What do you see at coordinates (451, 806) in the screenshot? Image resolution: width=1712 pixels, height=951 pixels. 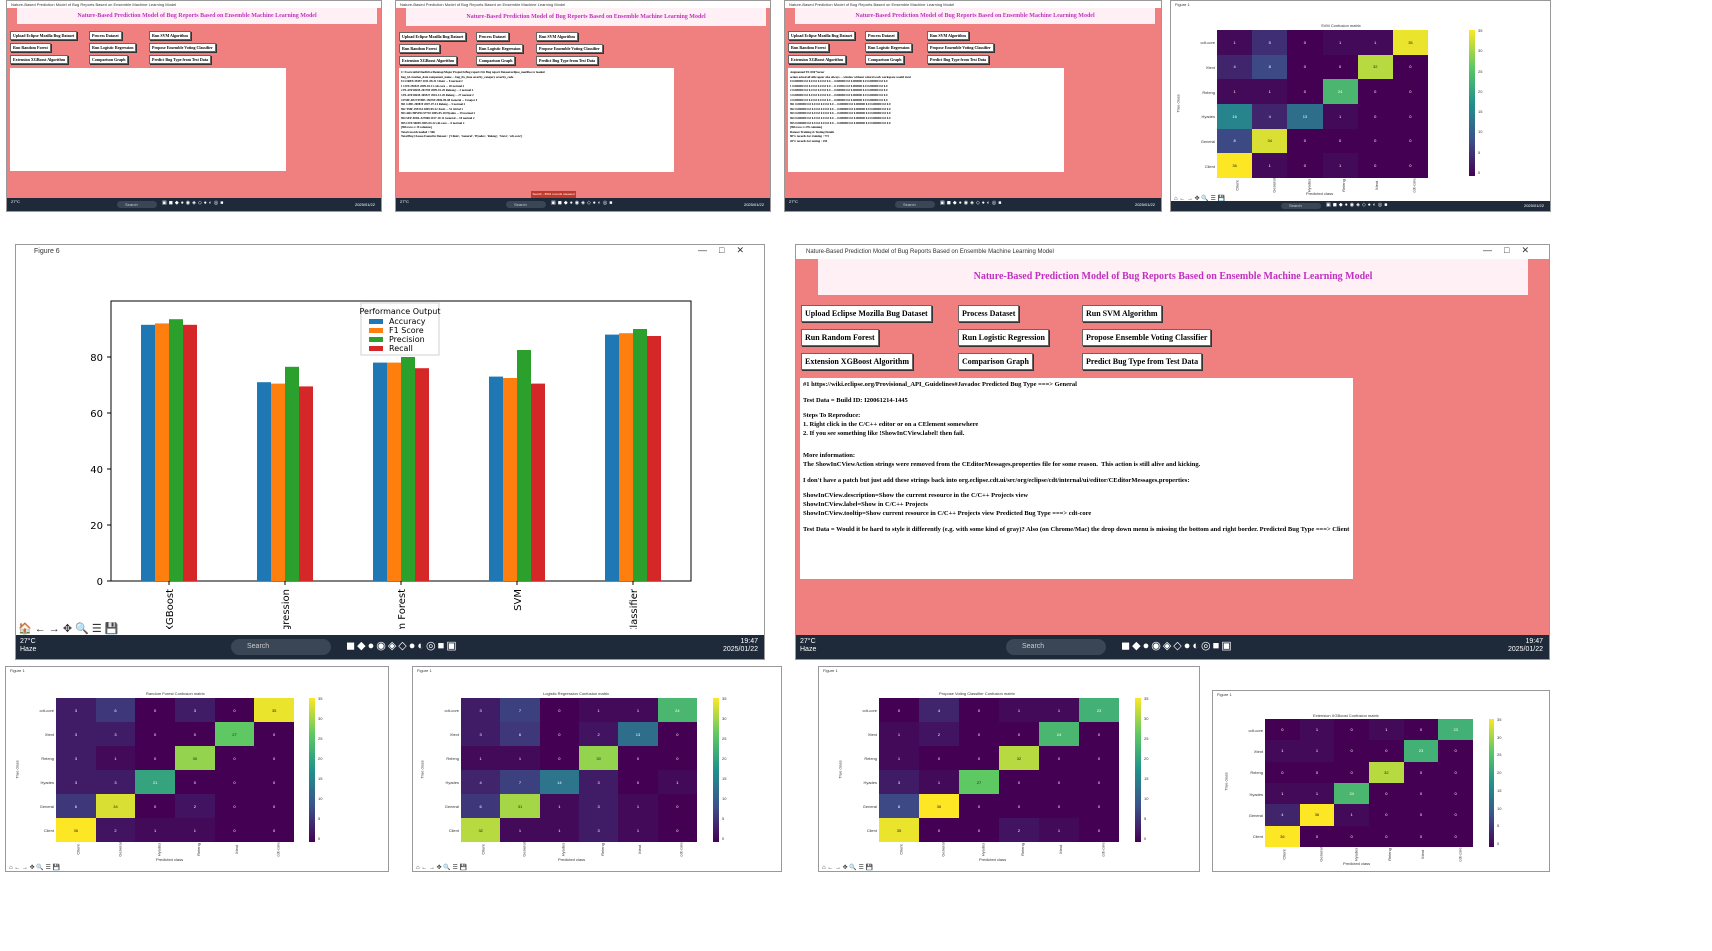 I see `y-tick-label: General` at bounding box center [451, 806].